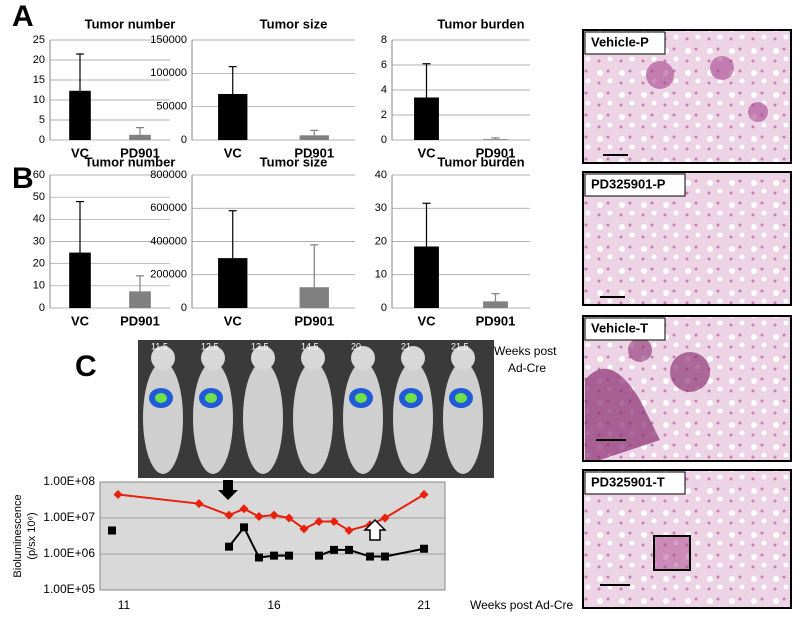  What do you see at coordinates (168, 275) in the screenshot?
I see `y-tick-label: 200000` at bounding box center [168, 275].